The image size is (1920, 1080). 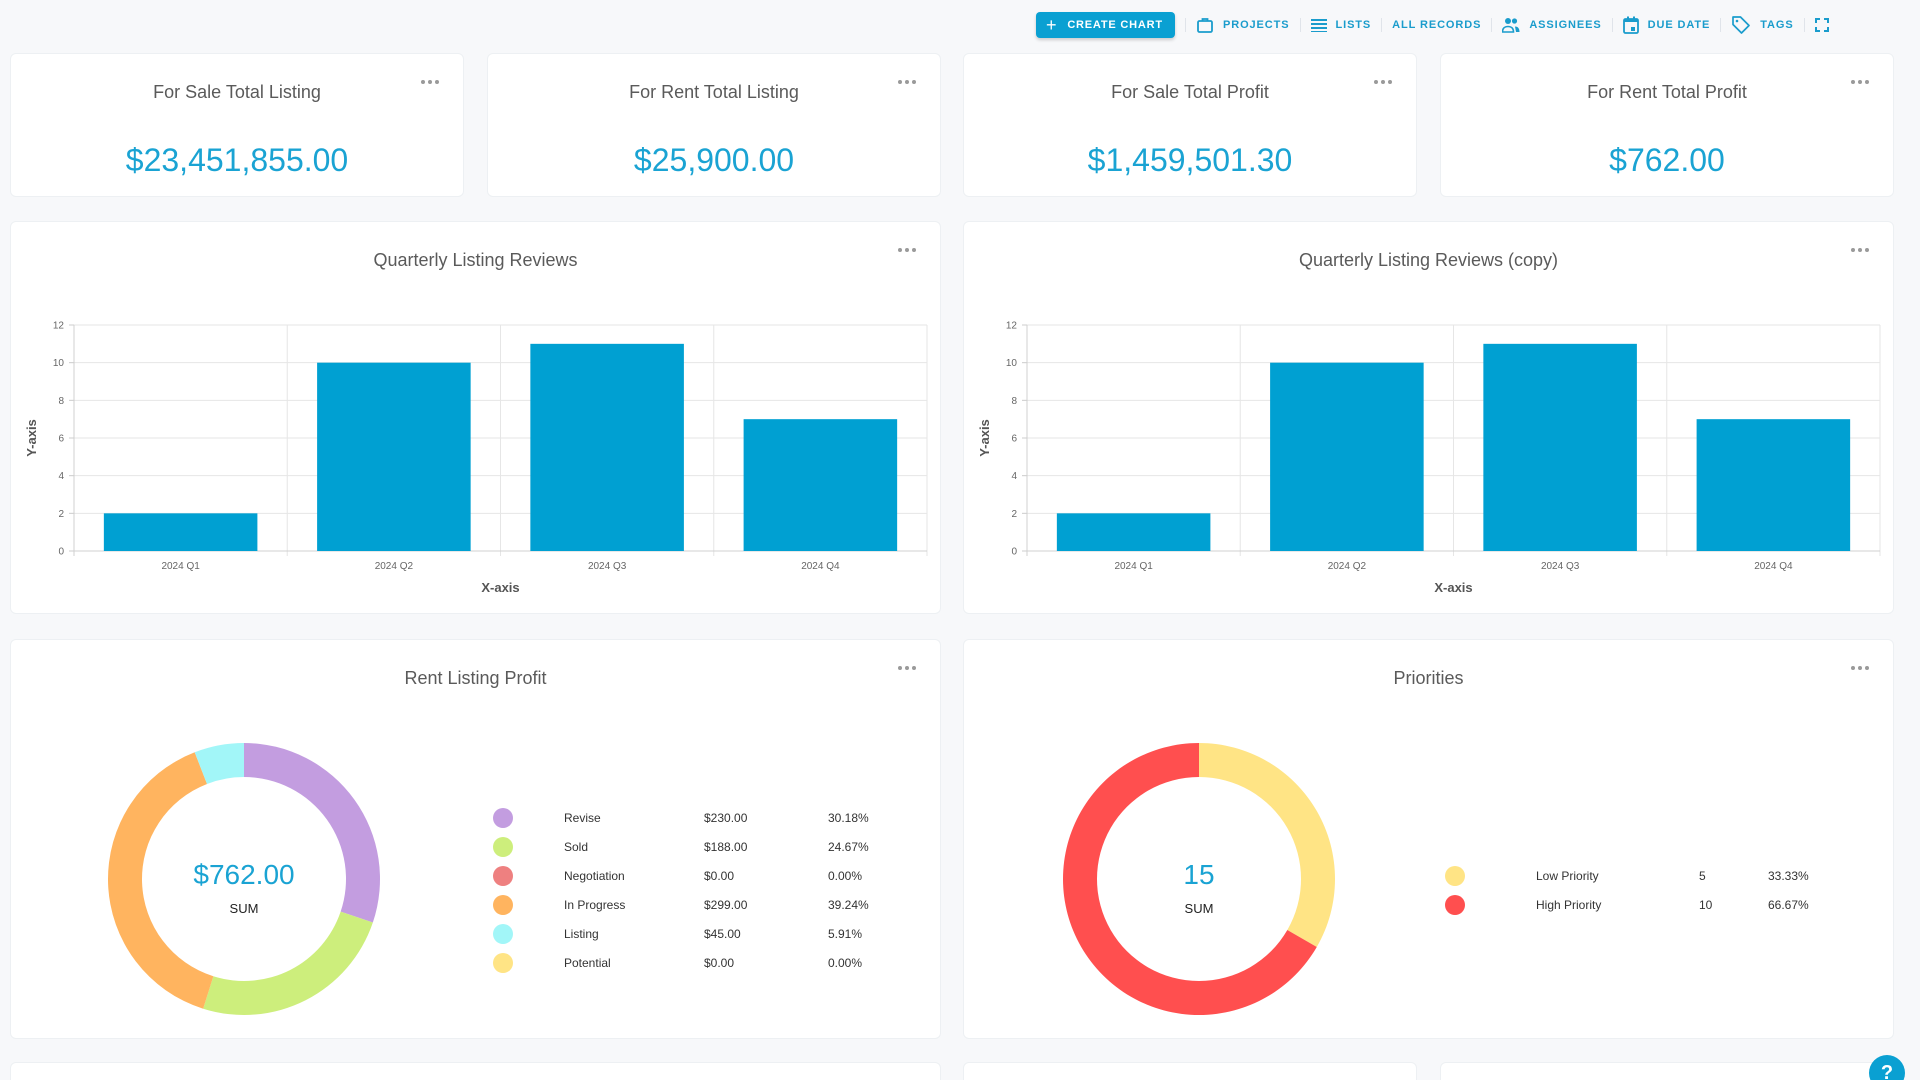 I want to click on fullscreen-button, so click(x=1826, y=25).